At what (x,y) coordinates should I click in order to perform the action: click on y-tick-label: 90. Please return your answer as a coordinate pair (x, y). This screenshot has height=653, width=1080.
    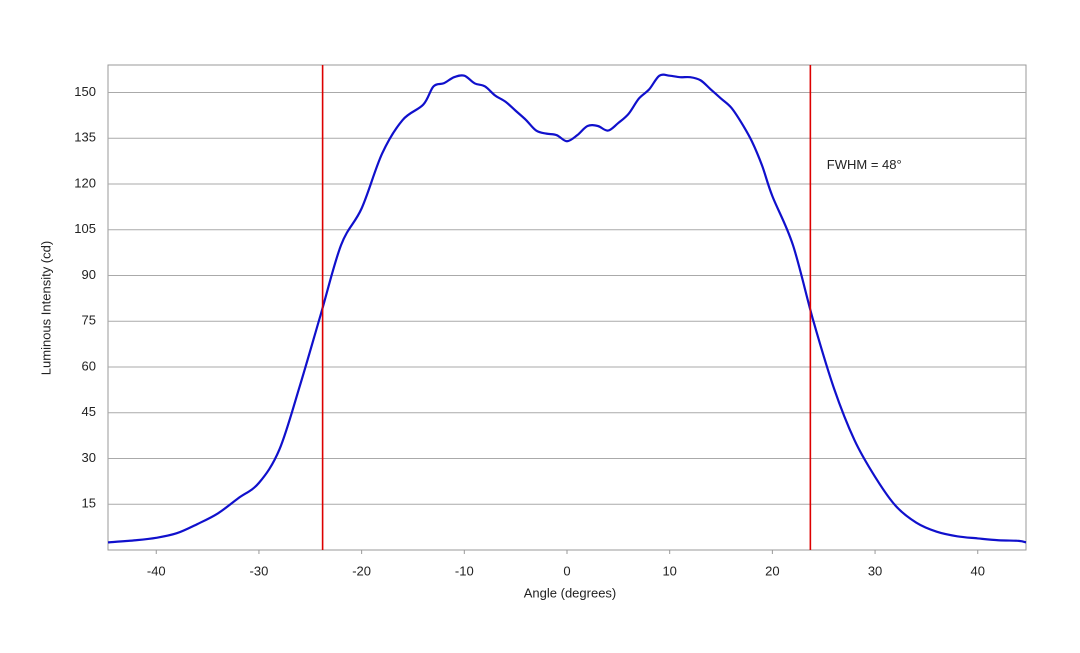
    Looking at the image, I should click on (89, 274).